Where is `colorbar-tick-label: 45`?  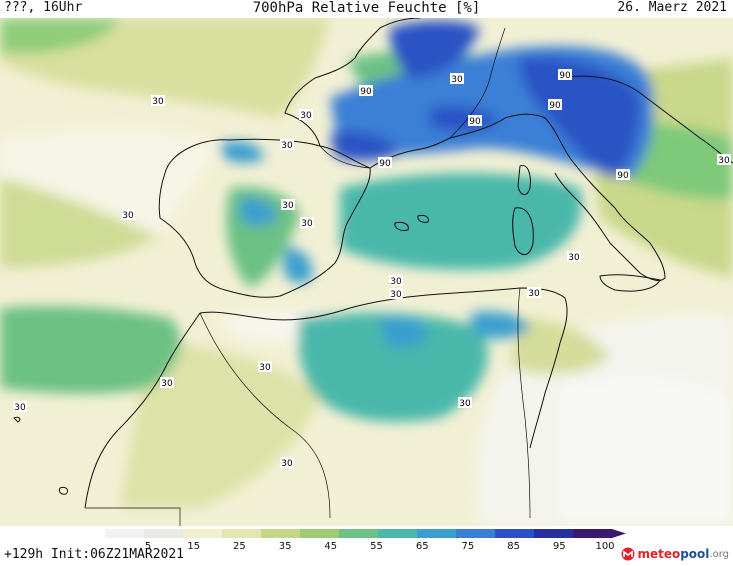
colorbar-tick-label: 45 is located at coordinates (330, 546).